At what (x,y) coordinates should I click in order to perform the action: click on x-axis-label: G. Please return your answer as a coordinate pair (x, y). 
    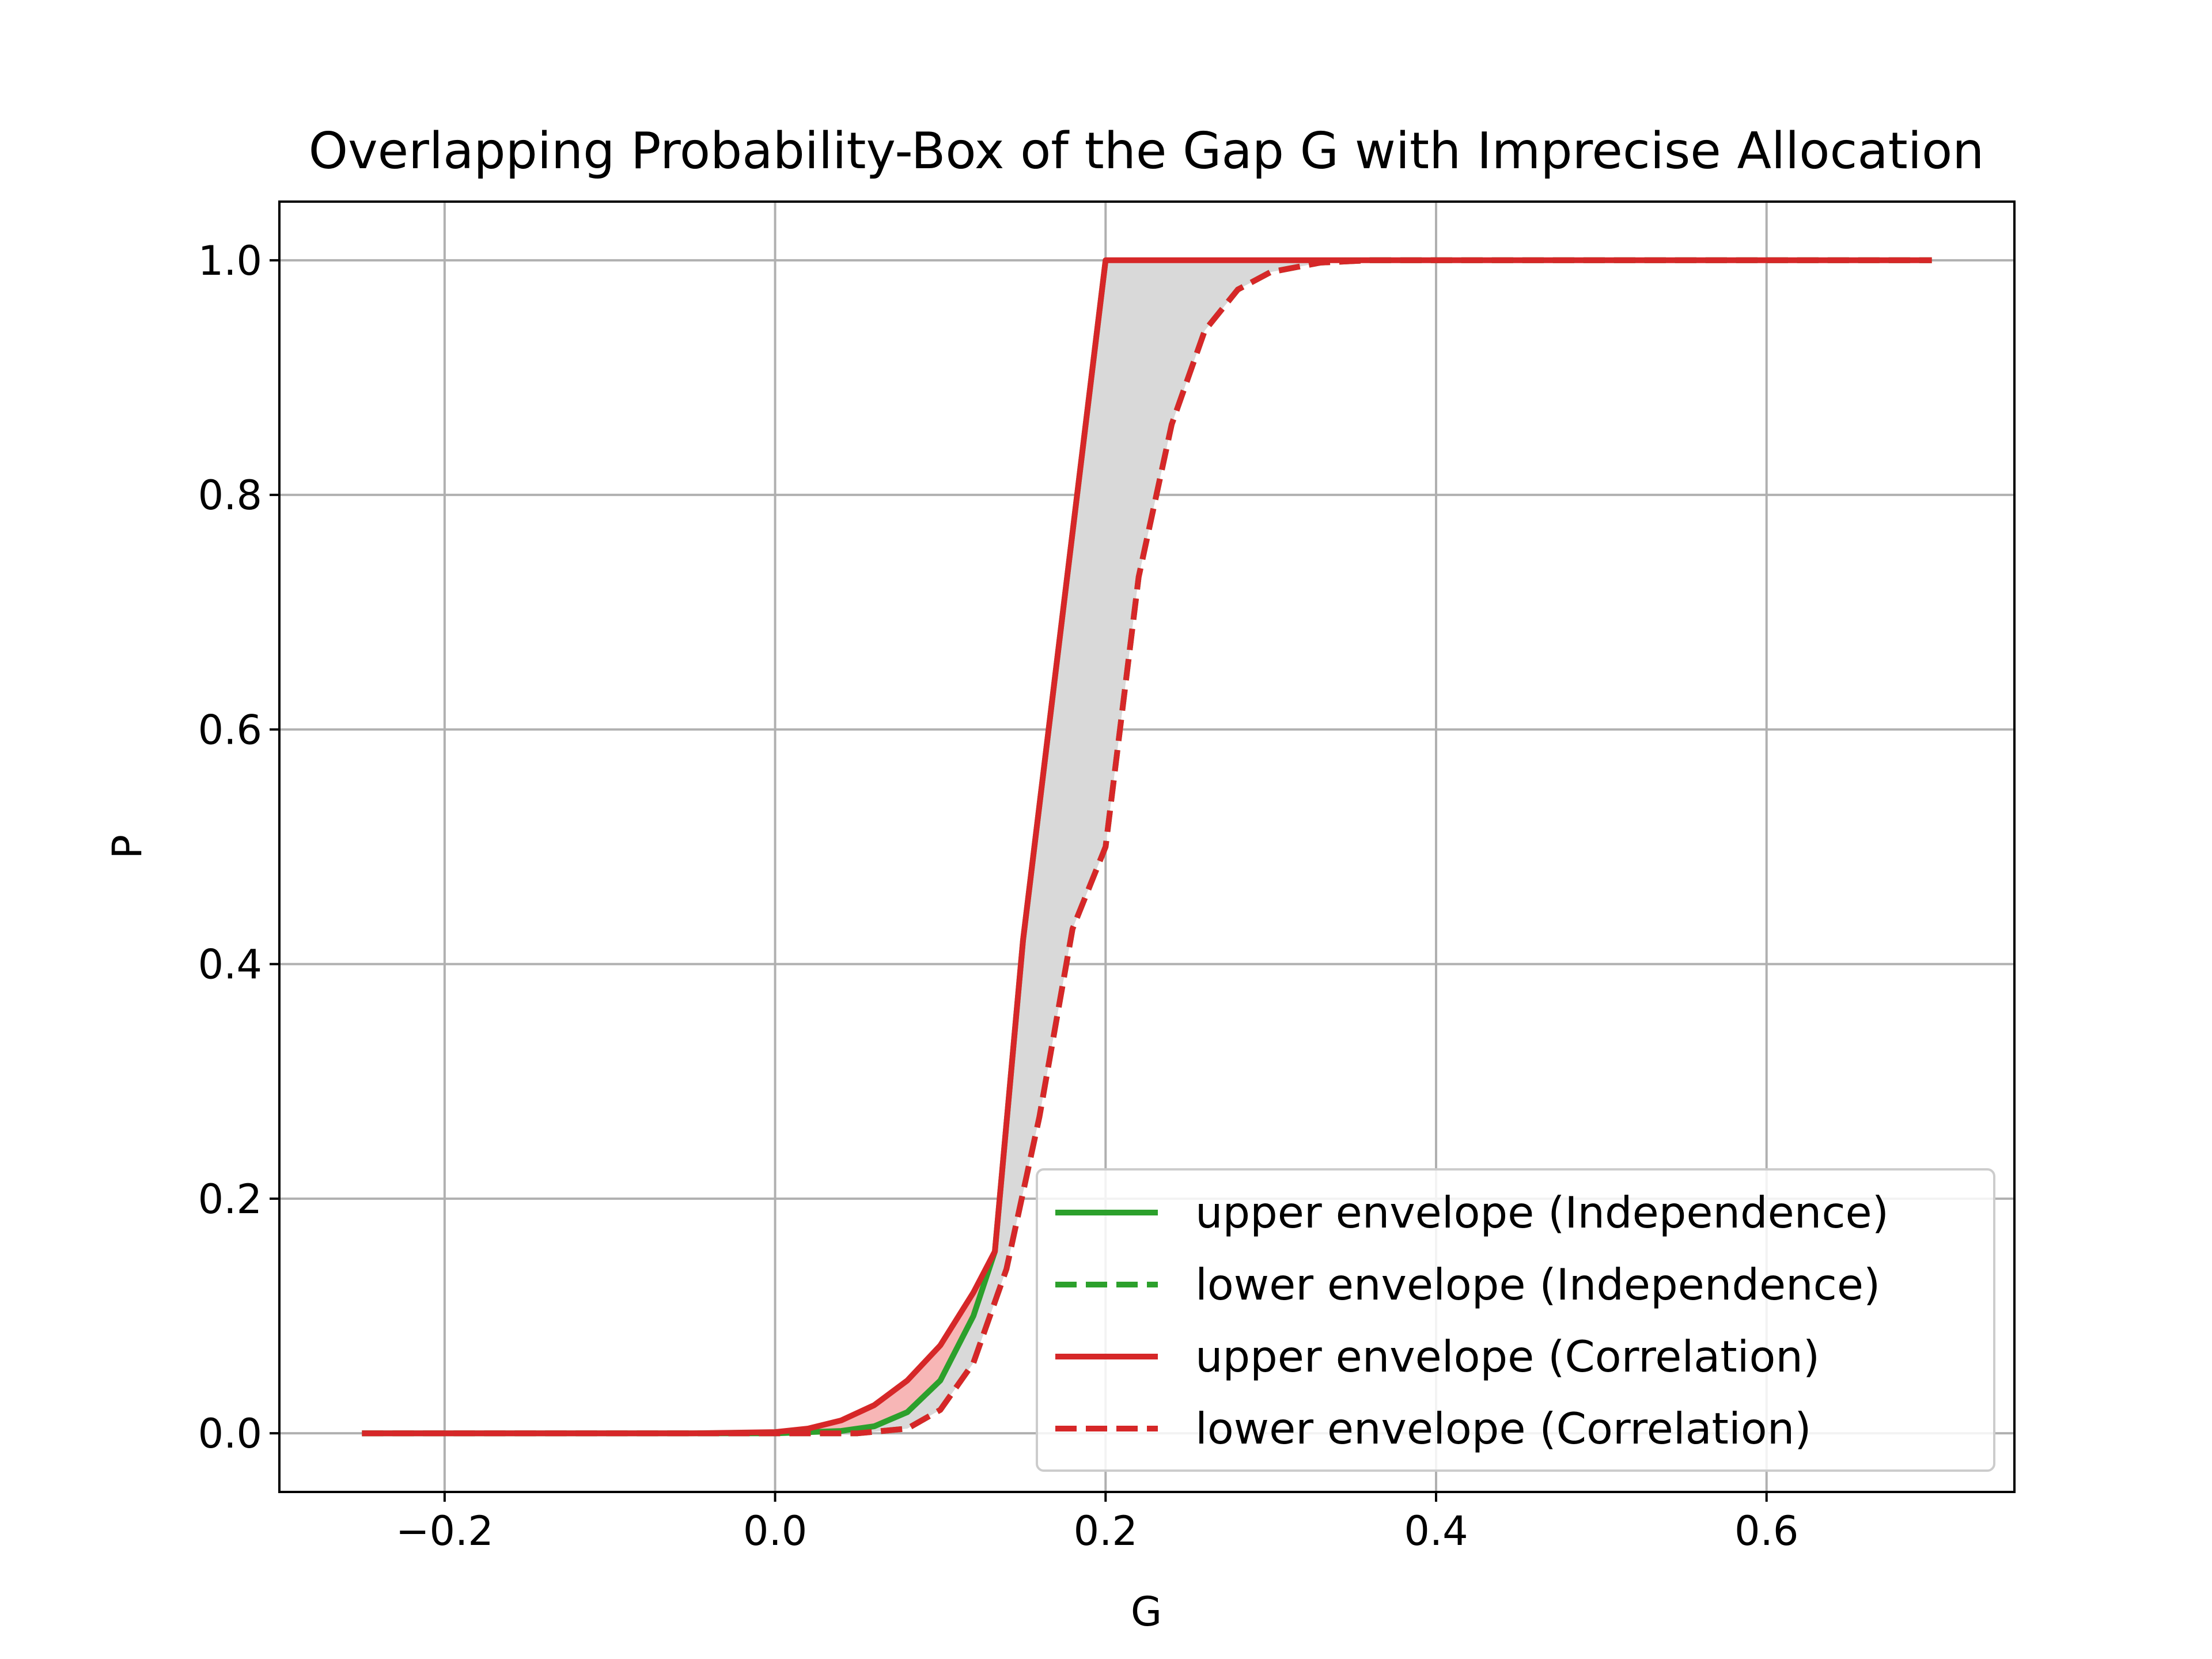
    Looking at the image, I should click on (1146, 1611).